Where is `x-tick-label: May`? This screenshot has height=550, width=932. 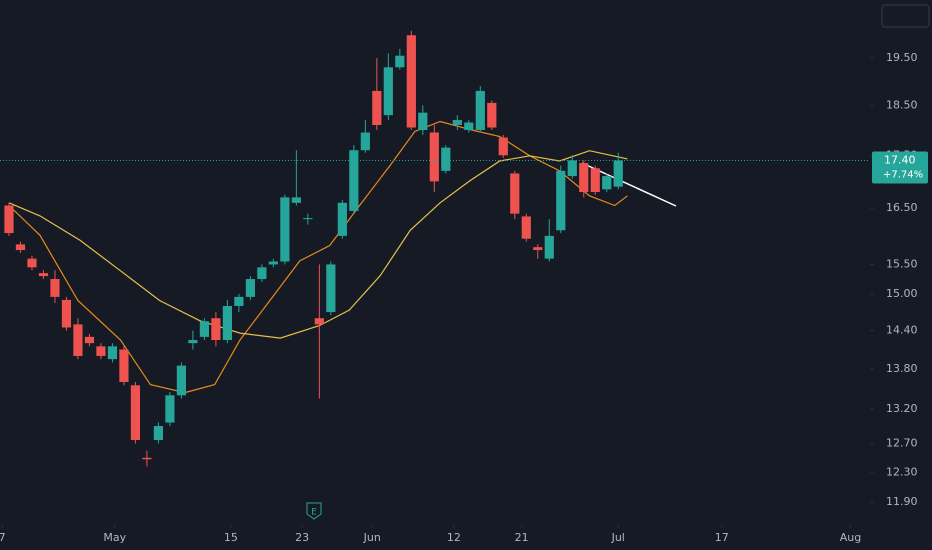 x-tick-label: May is located at coordinates (114, 537).